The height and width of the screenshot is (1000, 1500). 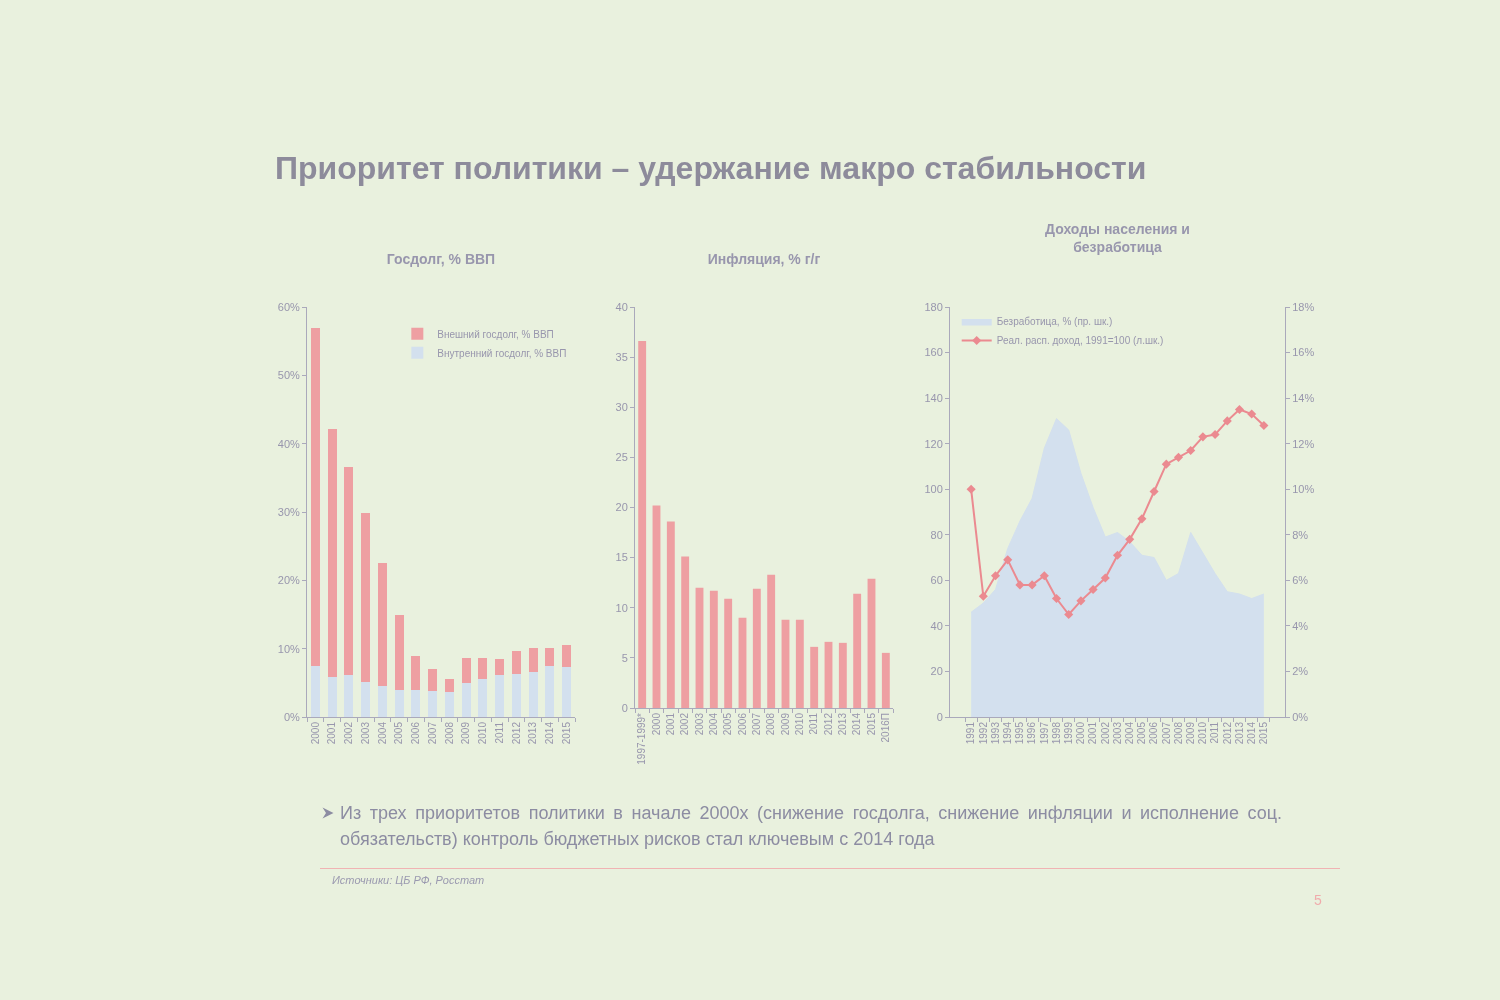 I want to click on y2-tick-label: 8%, so click(x=1300, y=534).